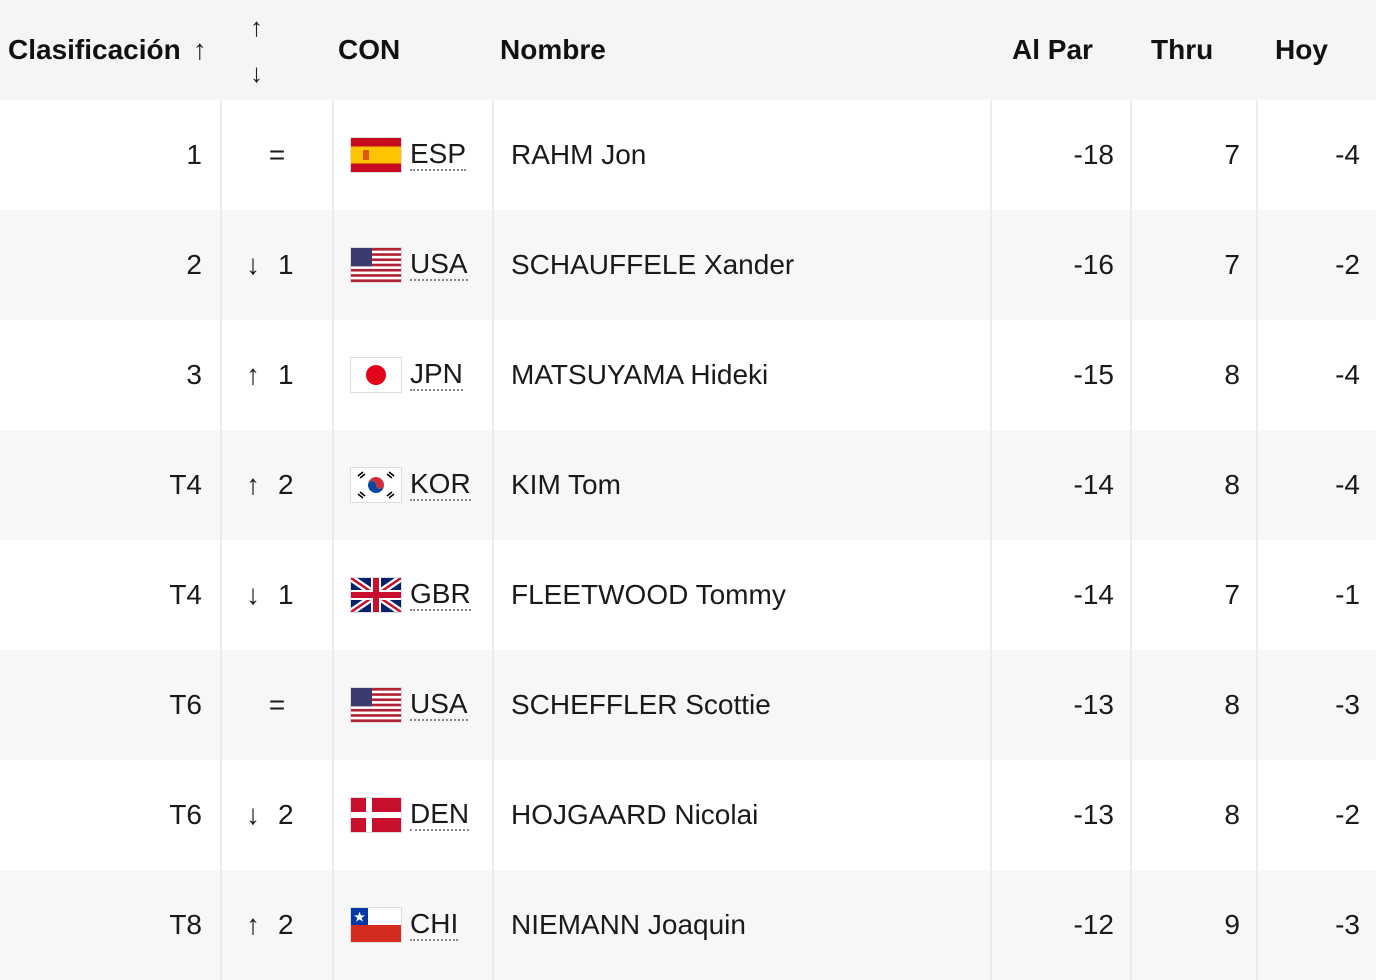  What do you see at coordinates (376, 375) in the screenshot?
I see `jpn-flag-icon` at bounding box center [376, 375].